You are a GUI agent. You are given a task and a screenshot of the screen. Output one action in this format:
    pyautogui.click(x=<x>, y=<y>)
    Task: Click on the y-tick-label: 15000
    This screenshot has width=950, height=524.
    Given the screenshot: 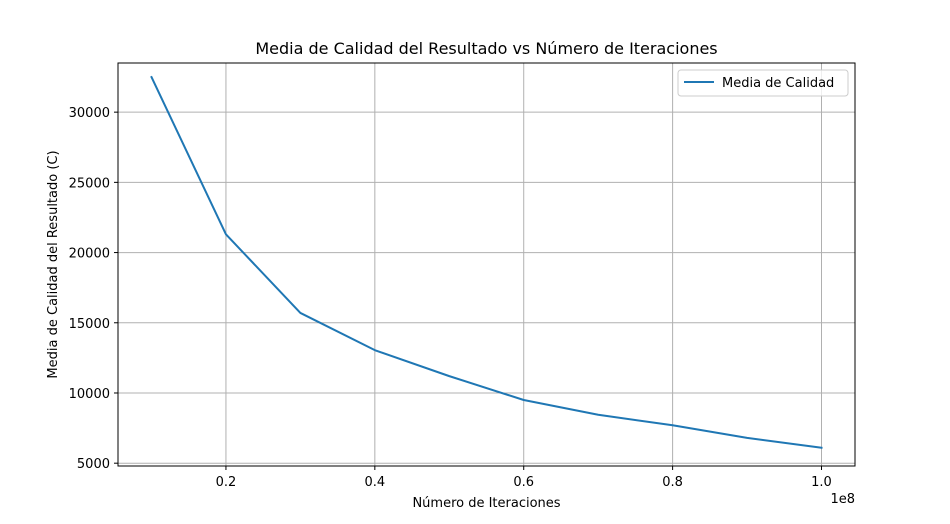 What is the action you would take?
    pyautogui.click(x=89, y=324)
    